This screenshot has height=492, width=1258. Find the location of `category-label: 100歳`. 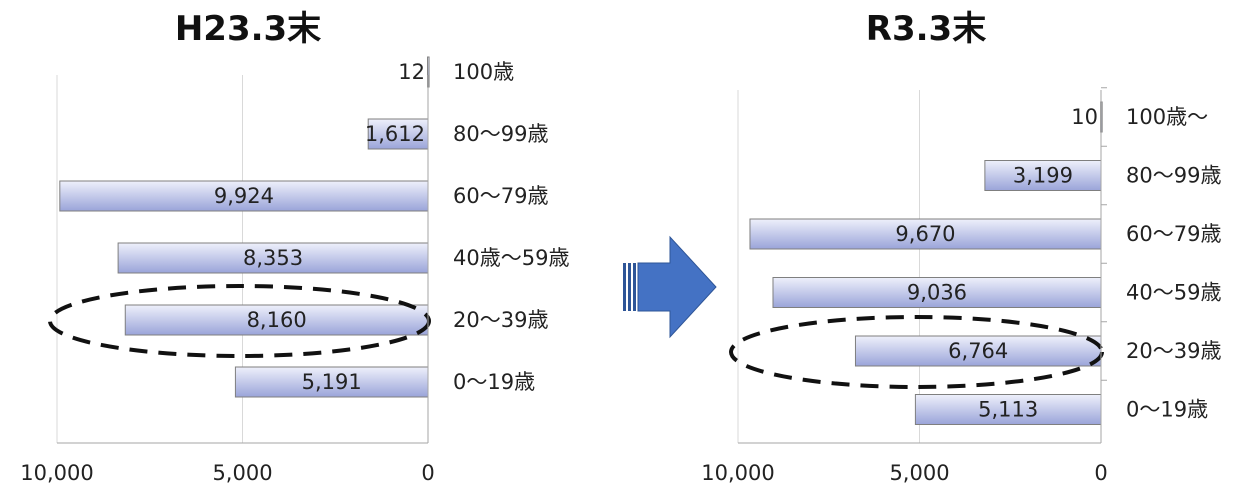

category-label: 100歳 is located at coordinates (483, 72).